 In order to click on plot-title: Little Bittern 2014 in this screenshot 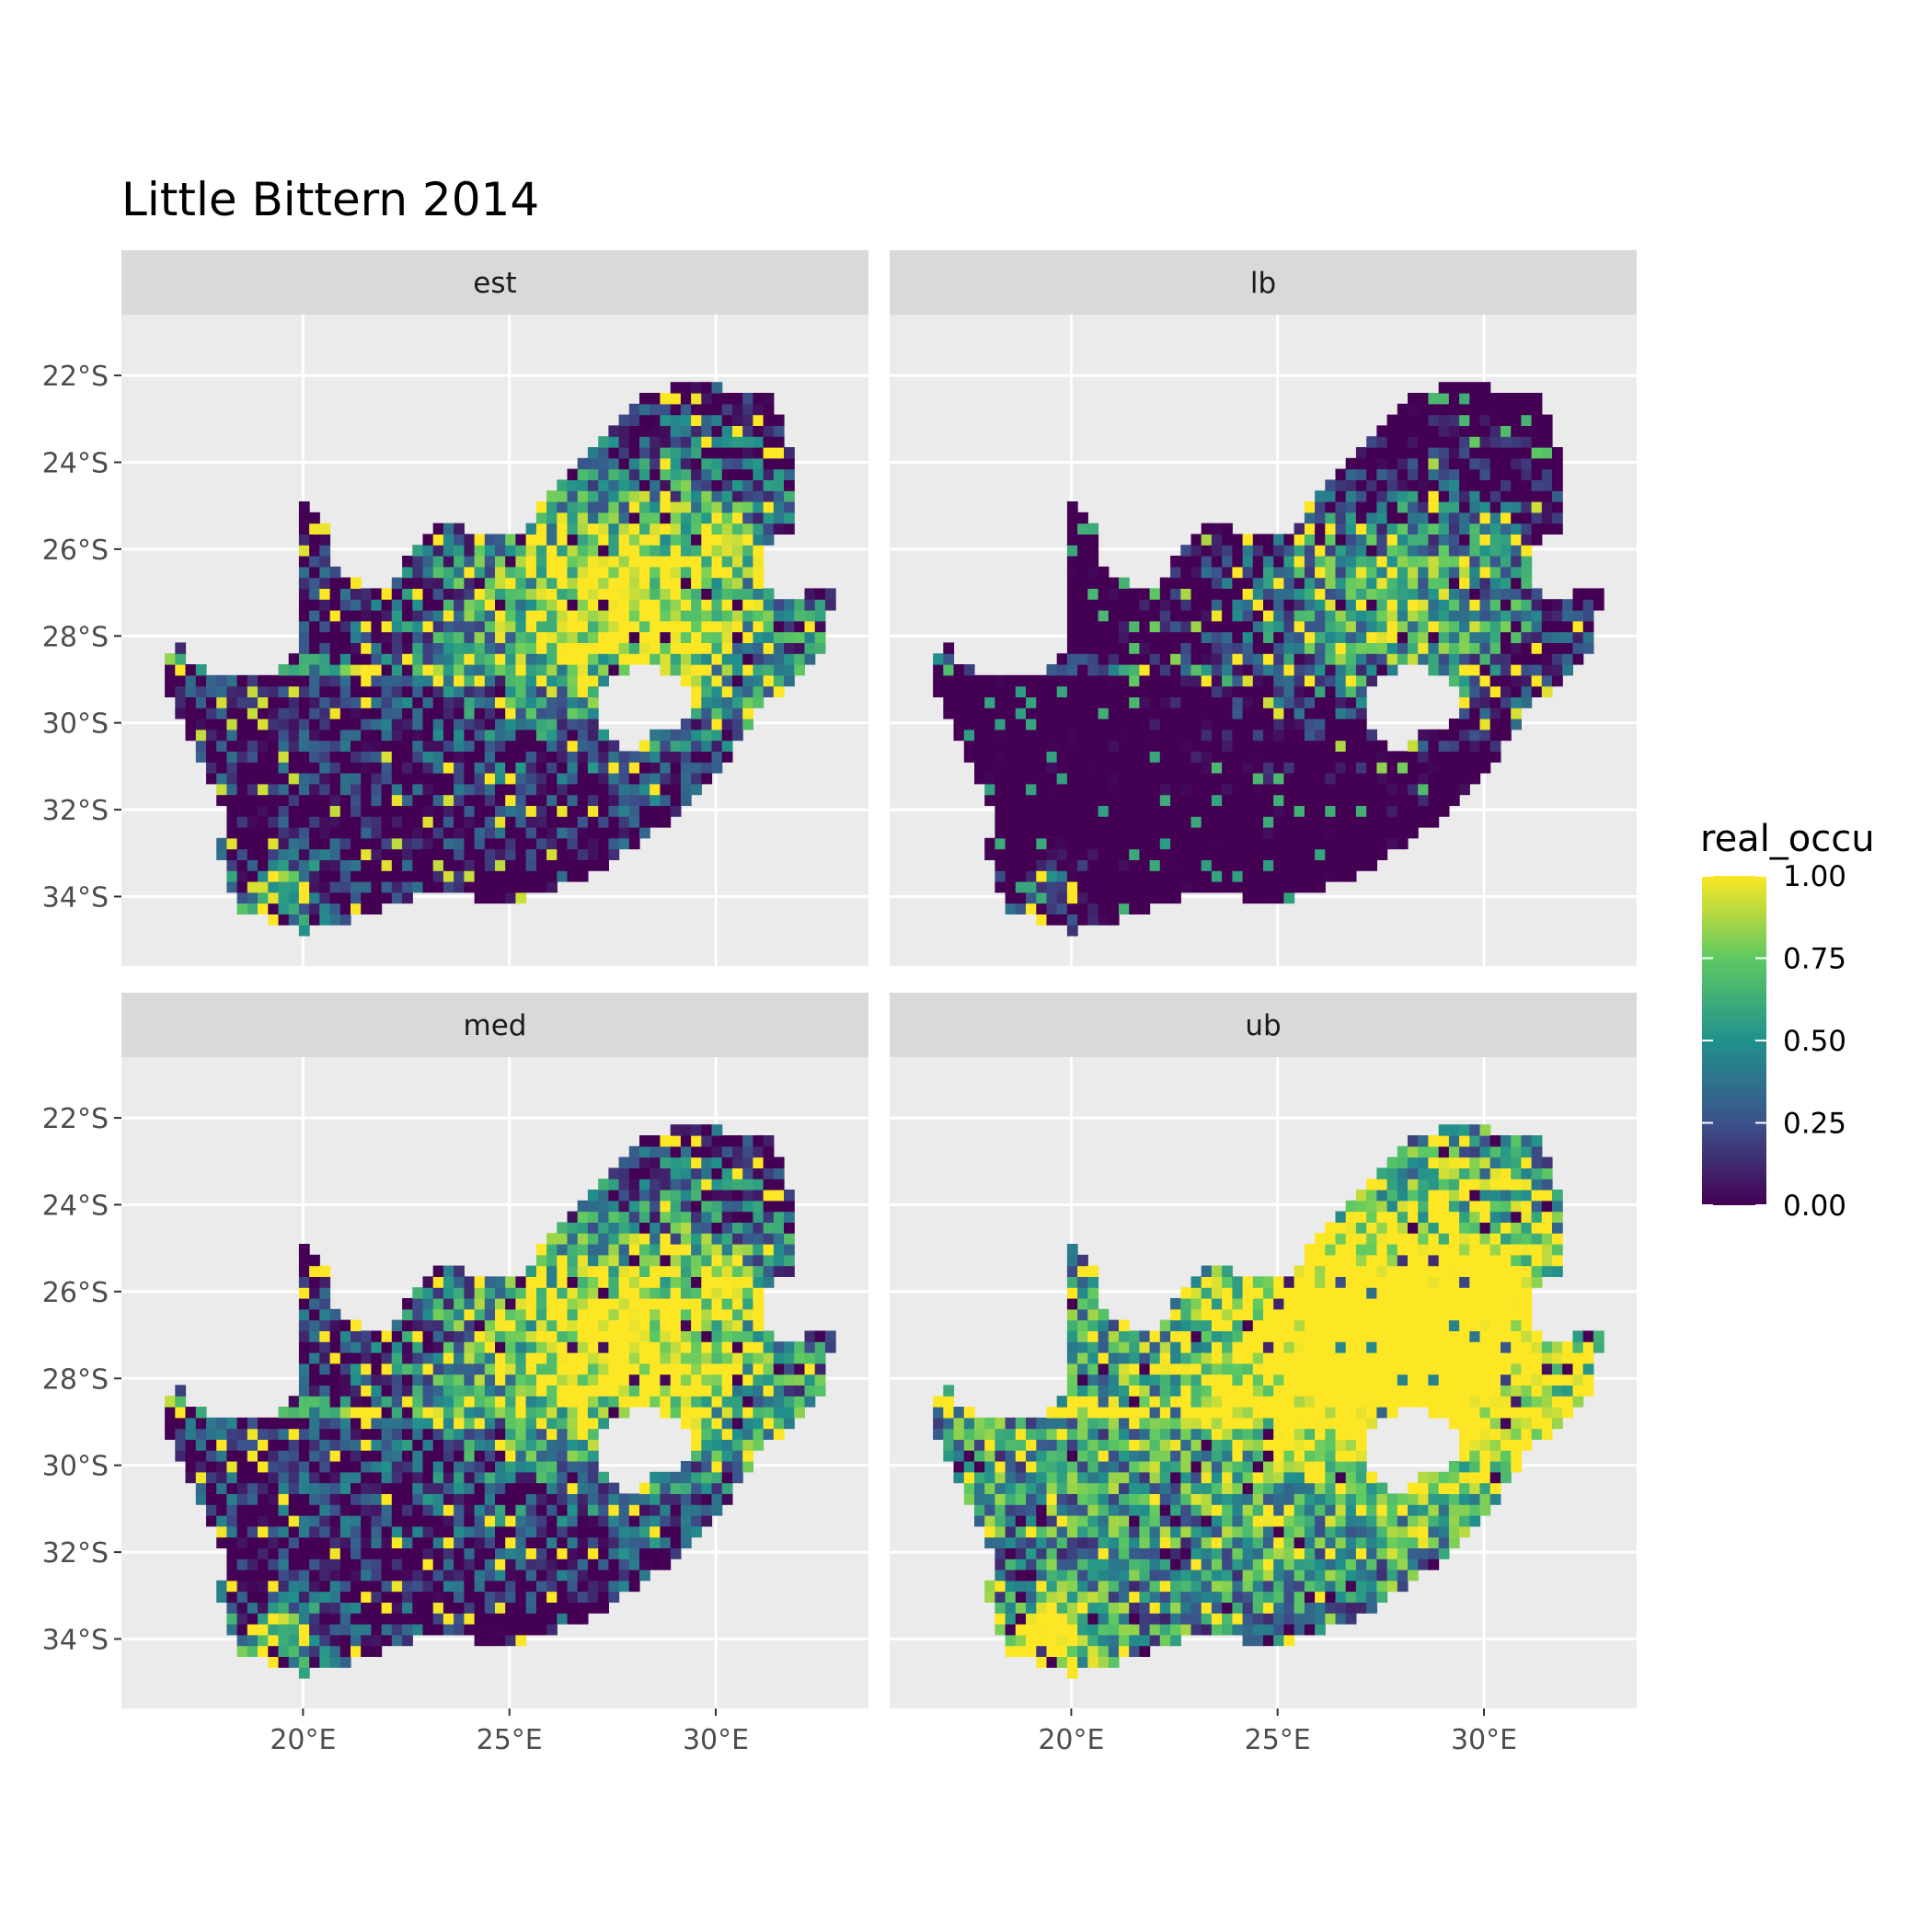, I will do `click(330, 199)`.